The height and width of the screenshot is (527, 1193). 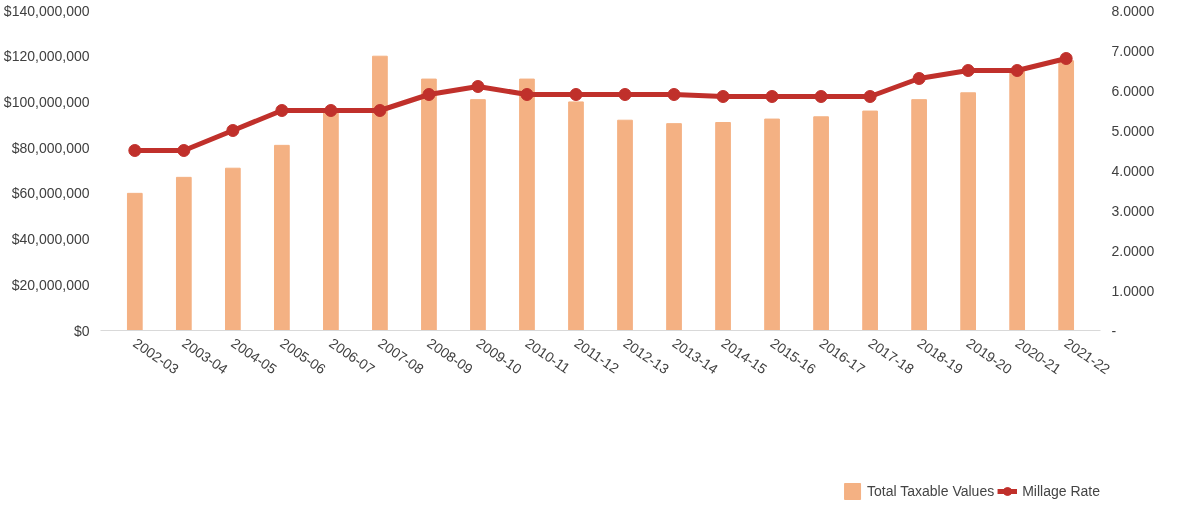 I want to click on y-tick-label: $0, so click(x=81, y=330).